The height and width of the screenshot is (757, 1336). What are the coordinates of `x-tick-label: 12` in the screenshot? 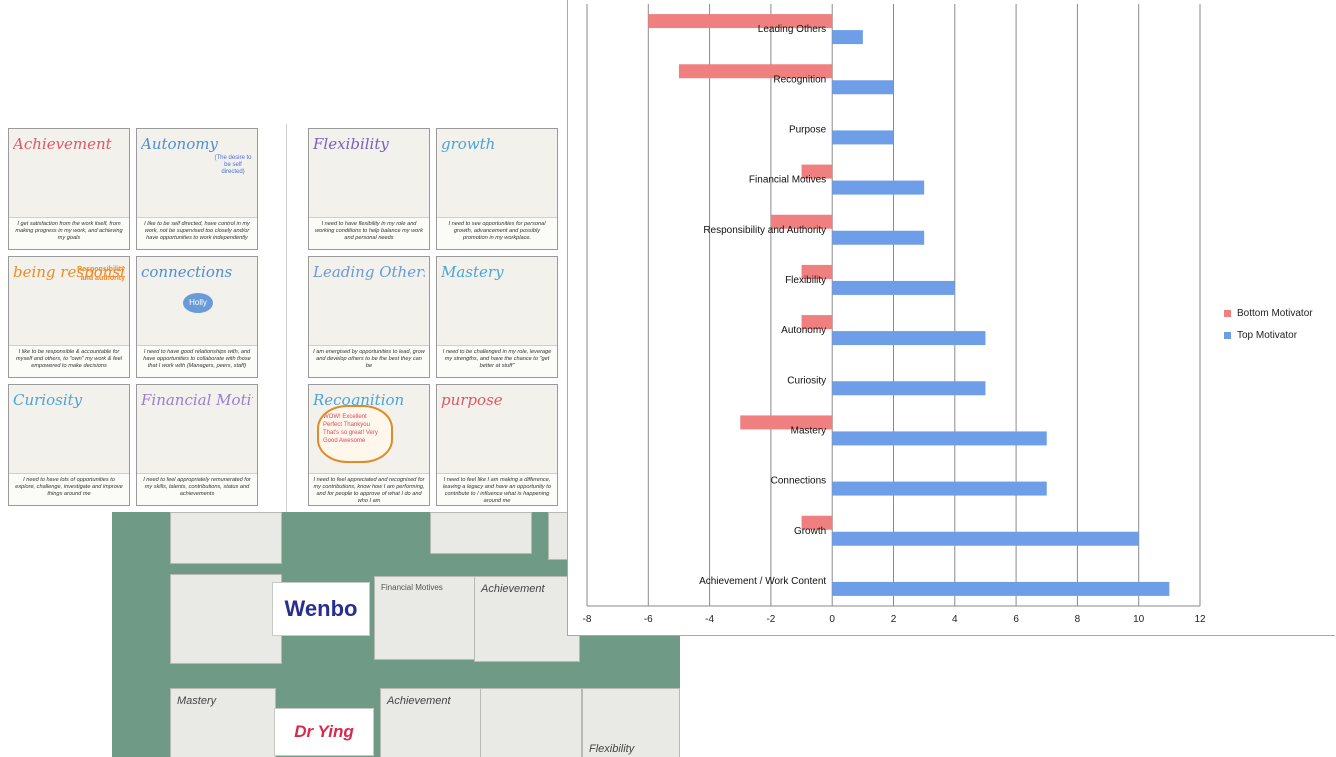 It's located at (1200, 619).